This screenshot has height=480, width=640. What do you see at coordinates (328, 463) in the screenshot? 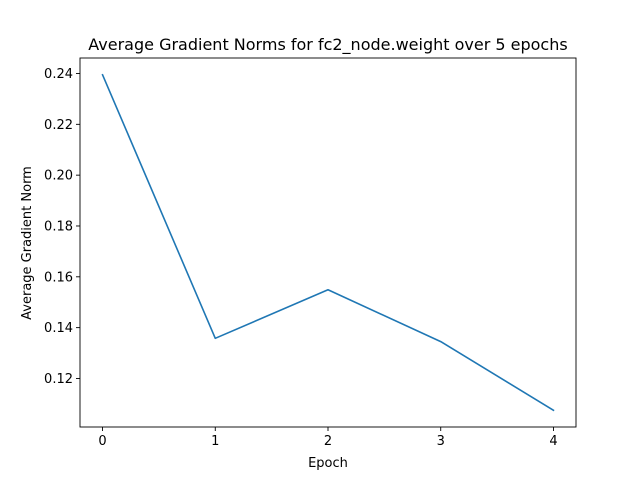
I see `x-axis-label: Epoch` at bounding box center [328, 463].